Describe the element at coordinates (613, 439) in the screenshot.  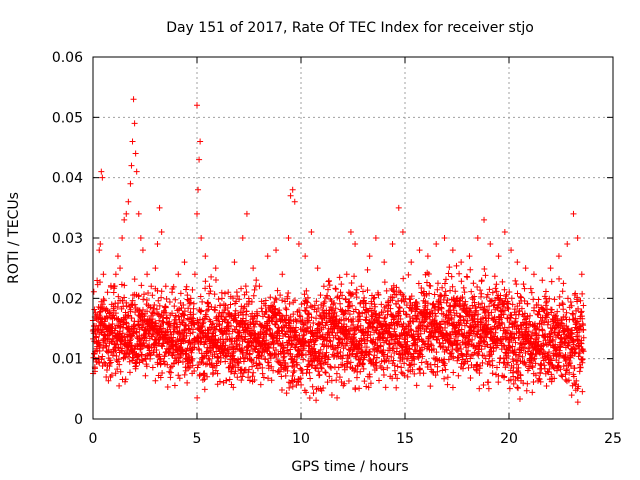
I see `x-tick-label: 25` at that location.